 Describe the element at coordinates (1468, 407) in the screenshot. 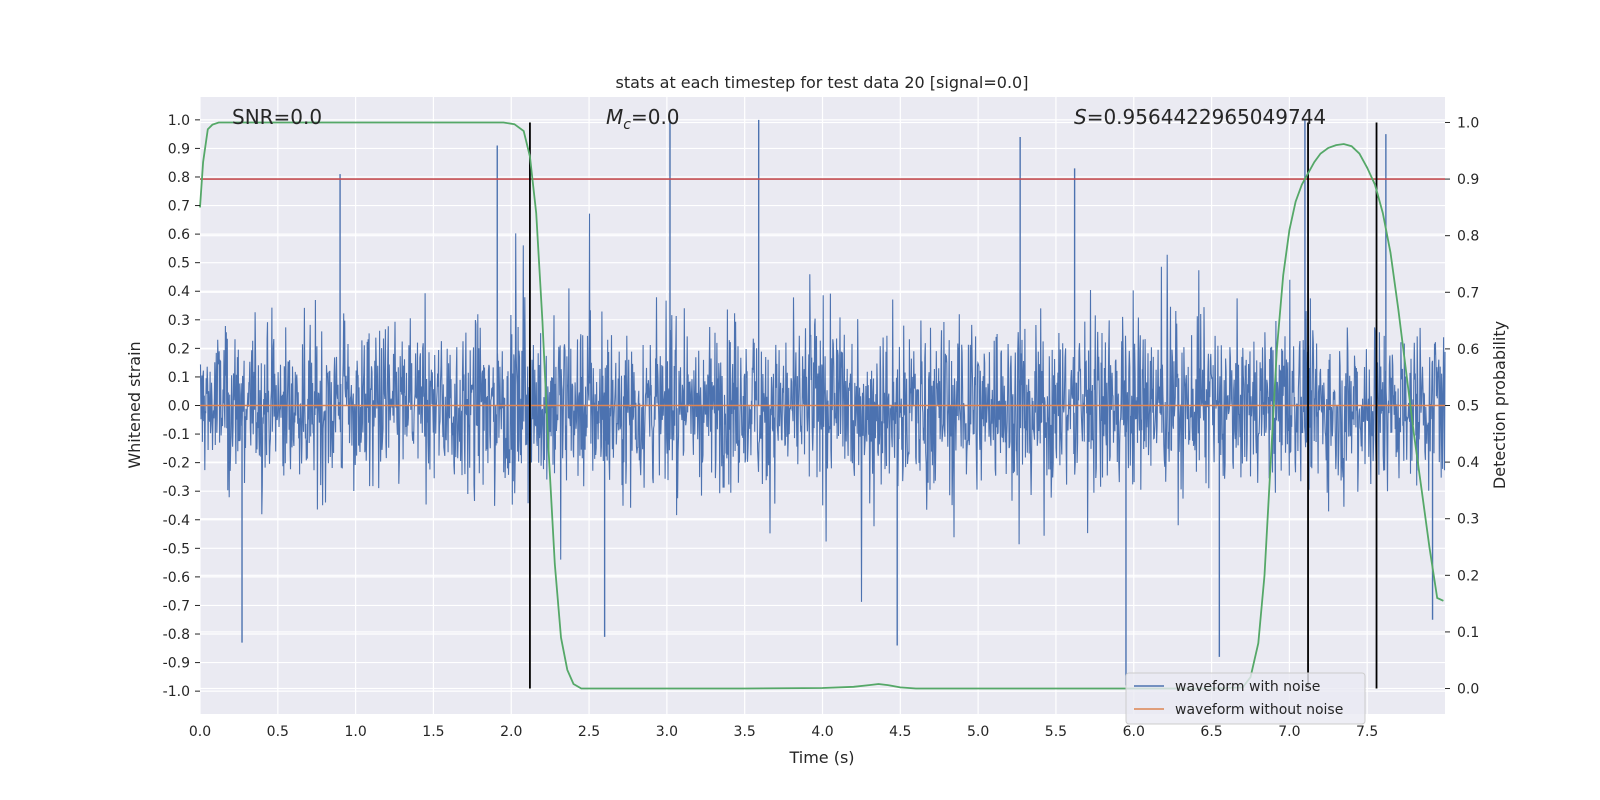

I see `y2-tick-label: 0.5` at that location.